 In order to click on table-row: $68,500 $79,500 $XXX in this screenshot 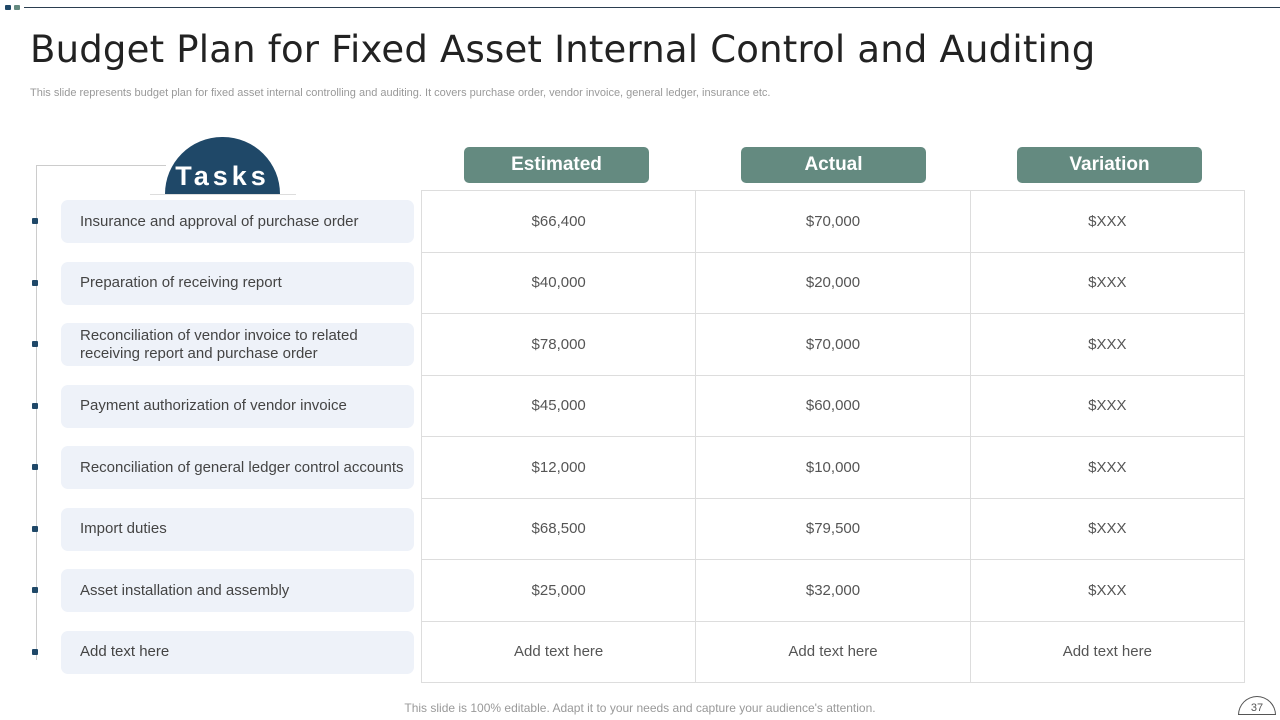, I will do `click(833, 528)`.